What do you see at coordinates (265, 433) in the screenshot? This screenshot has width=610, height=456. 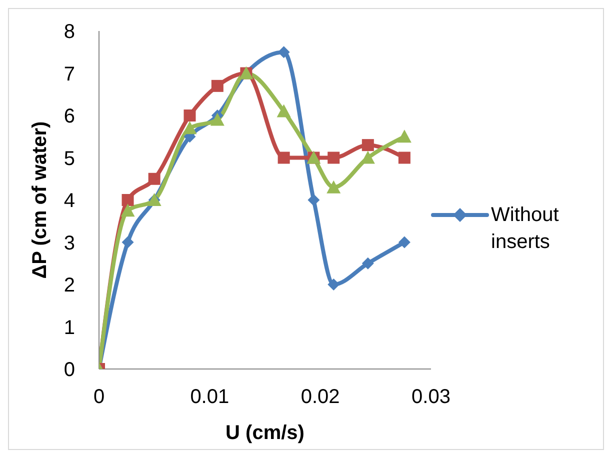 I see `x-axis-title: U (cm/s)` at bounding box center [265, 433].